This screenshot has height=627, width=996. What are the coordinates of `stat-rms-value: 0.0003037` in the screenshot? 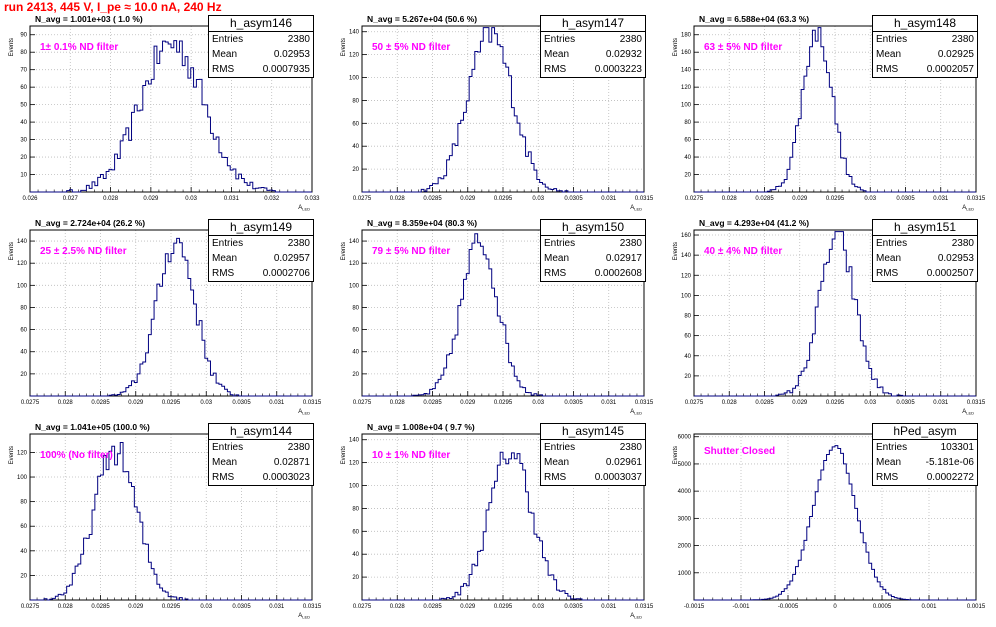 It's located at (618, 477).